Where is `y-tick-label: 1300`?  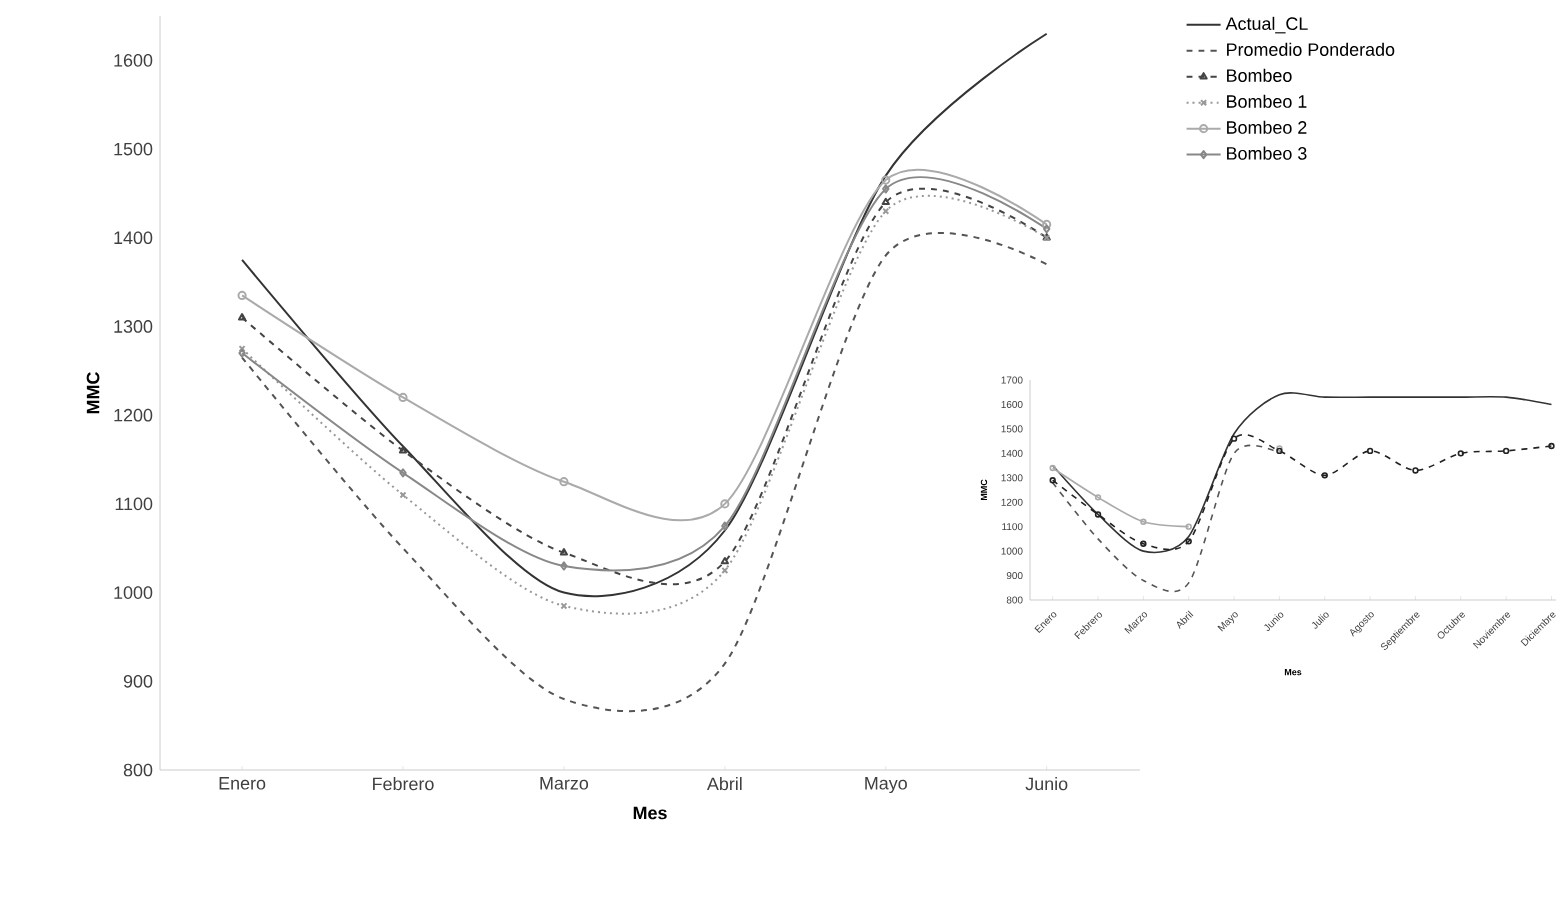
y-tick-label: 1300 is located at coordinates (133, 326).